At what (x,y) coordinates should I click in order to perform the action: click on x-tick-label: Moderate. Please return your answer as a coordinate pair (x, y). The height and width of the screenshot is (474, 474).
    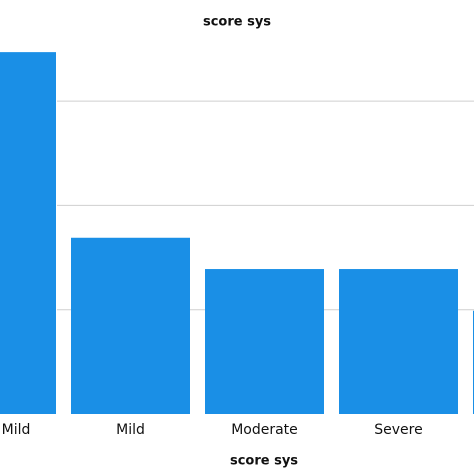
    Looking at the image, I should click on (264, 430).